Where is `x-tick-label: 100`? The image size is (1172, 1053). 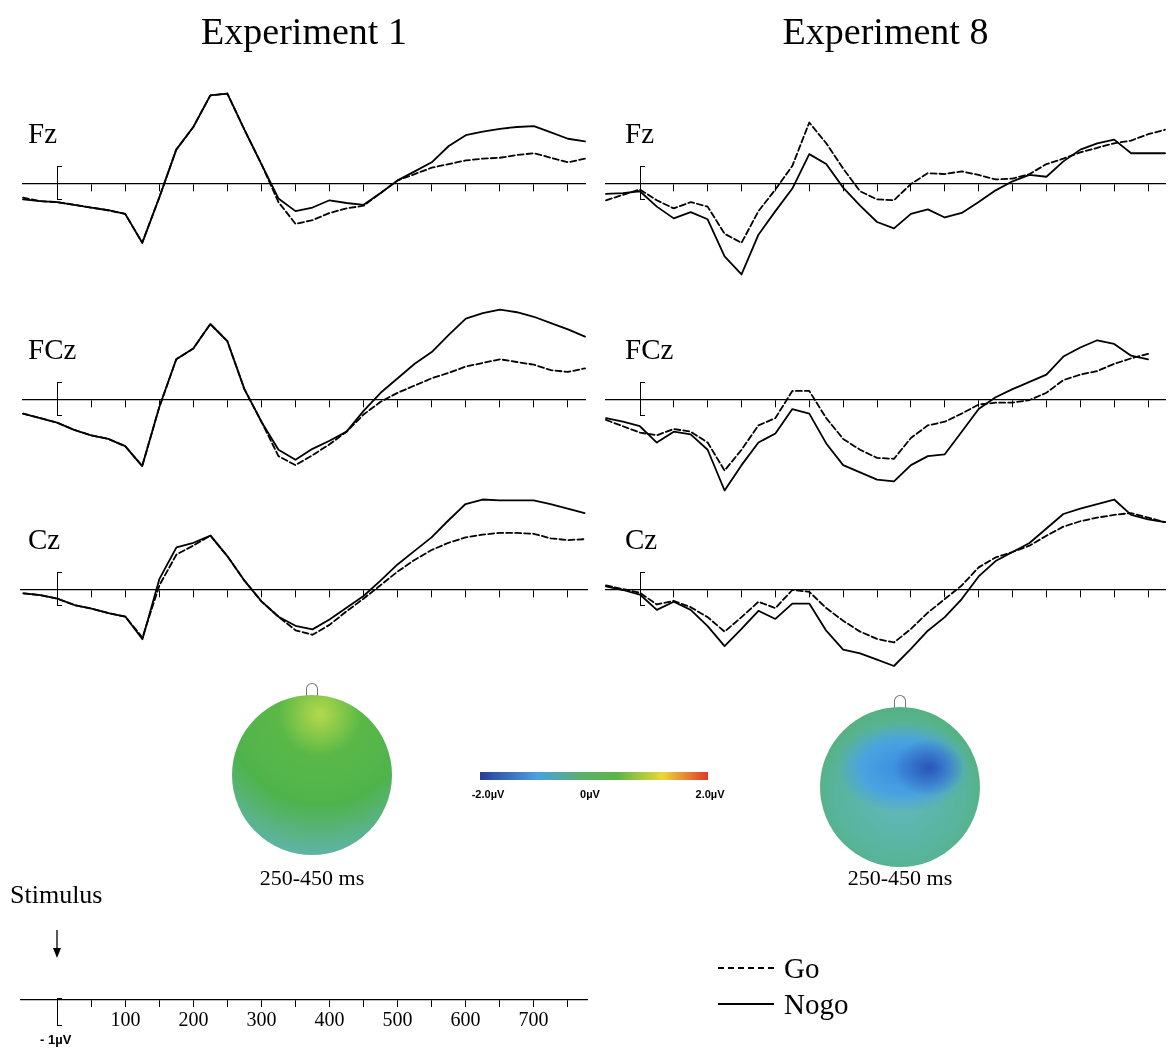 x-tick-label: 100 is located at coordinates (125, 1019).